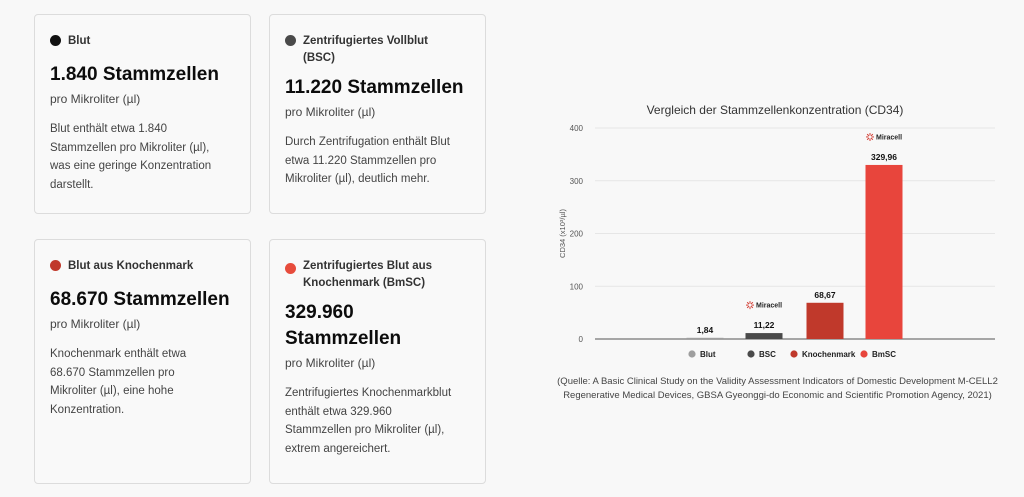 Image resolution: width=1024 pixels, height=497 pixels. I want to click on card-title: Blut aus Knochenmark, so click(131, 266).